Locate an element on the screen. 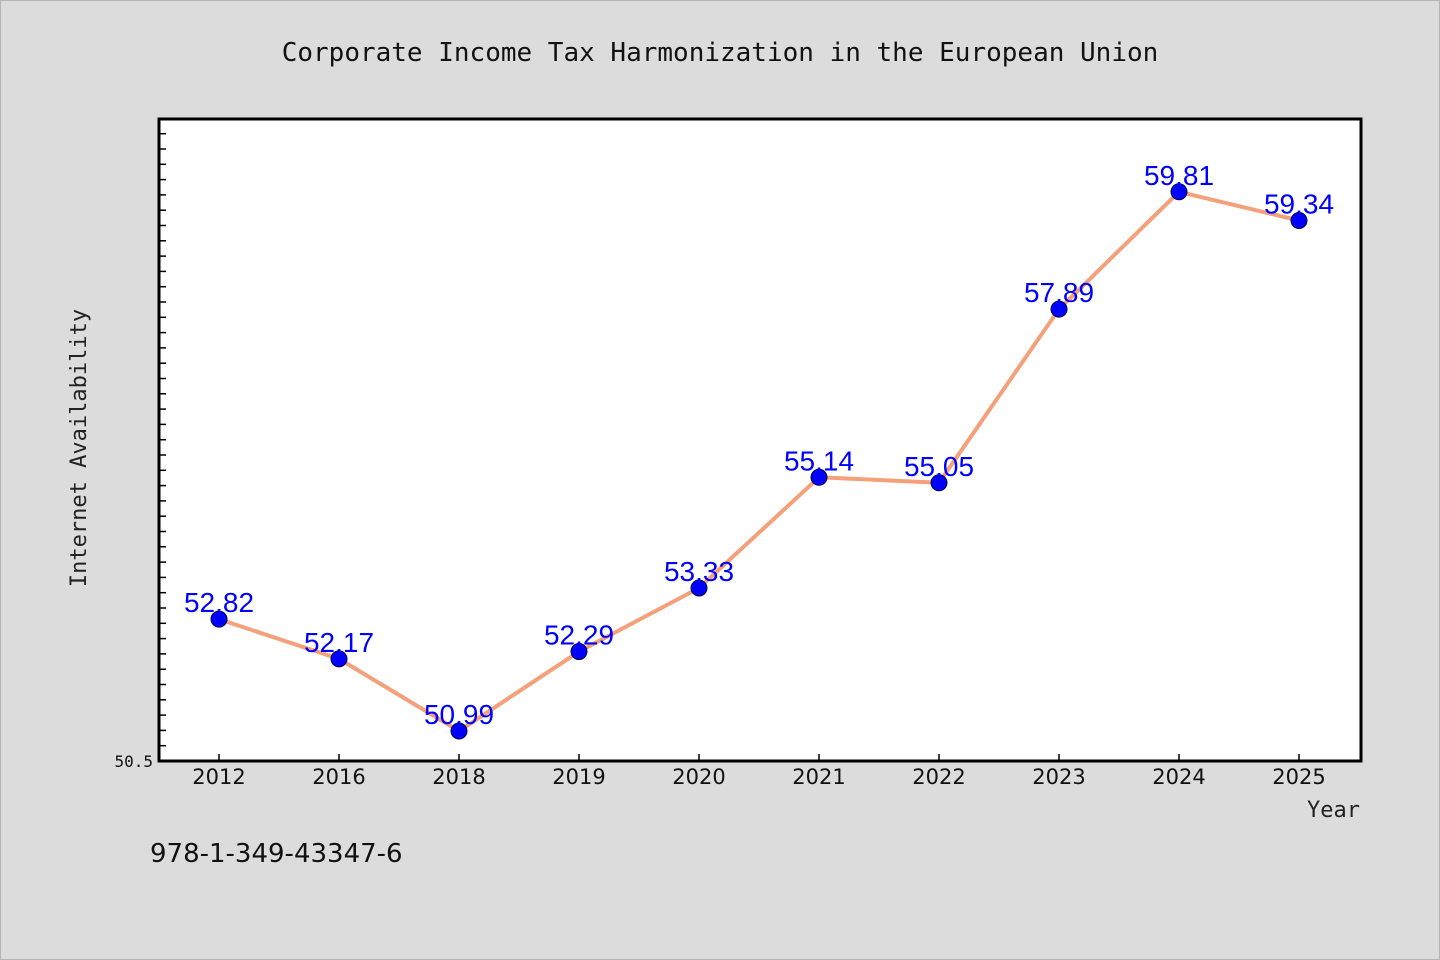 The height and width of the screenshot is (960, 1440). x-tick-label: 2025 is located at coordinates (1298, 777).